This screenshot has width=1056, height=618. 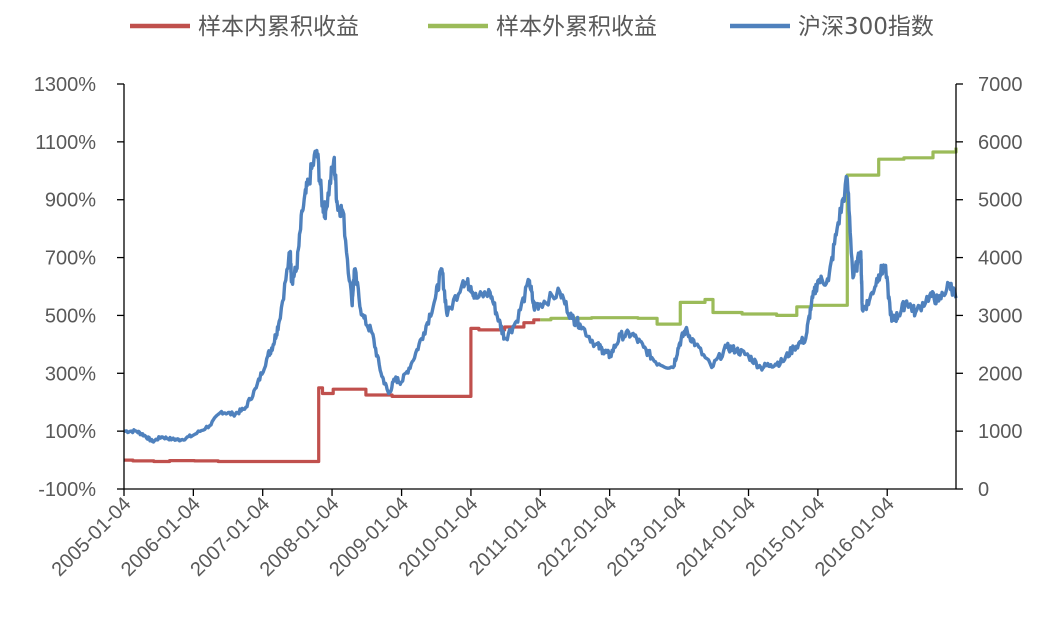 I want to click on left-y-tick-label: 700%, so click(x=70, y=259).